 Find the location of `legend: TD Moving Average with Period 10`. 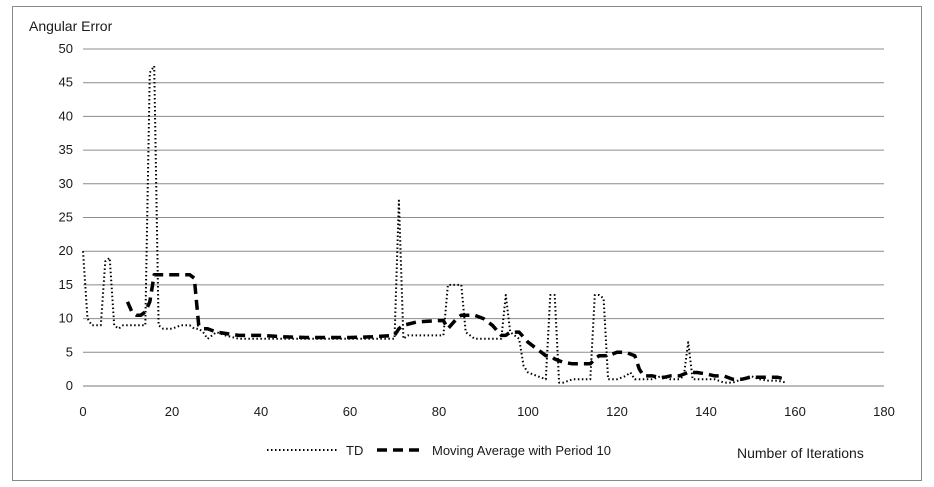

legend: TD Moving Average with Period 10 is located at coordinates (439, 450).